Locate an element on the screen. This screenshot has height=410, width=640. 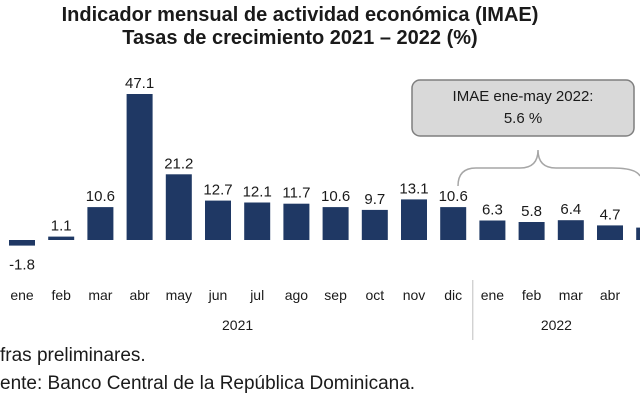
callout-text-line1: IMAE ene-may 2022: is located at coordinates (523, 96).